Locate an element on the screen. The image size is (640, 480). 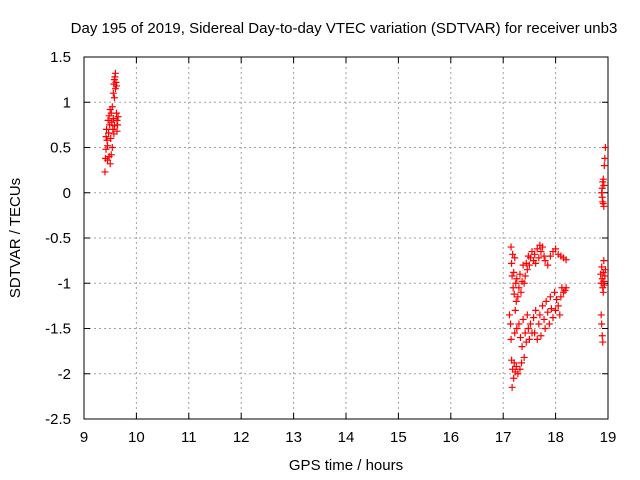
x-axis-label: GPS time / hours is located at coordinates (346, 465).